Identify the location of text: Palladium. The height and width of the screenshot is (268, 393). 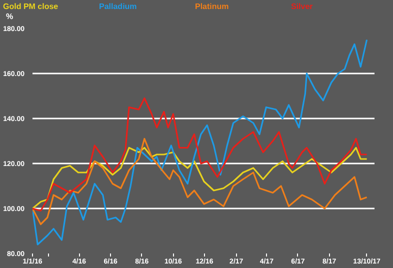
(118, 7).